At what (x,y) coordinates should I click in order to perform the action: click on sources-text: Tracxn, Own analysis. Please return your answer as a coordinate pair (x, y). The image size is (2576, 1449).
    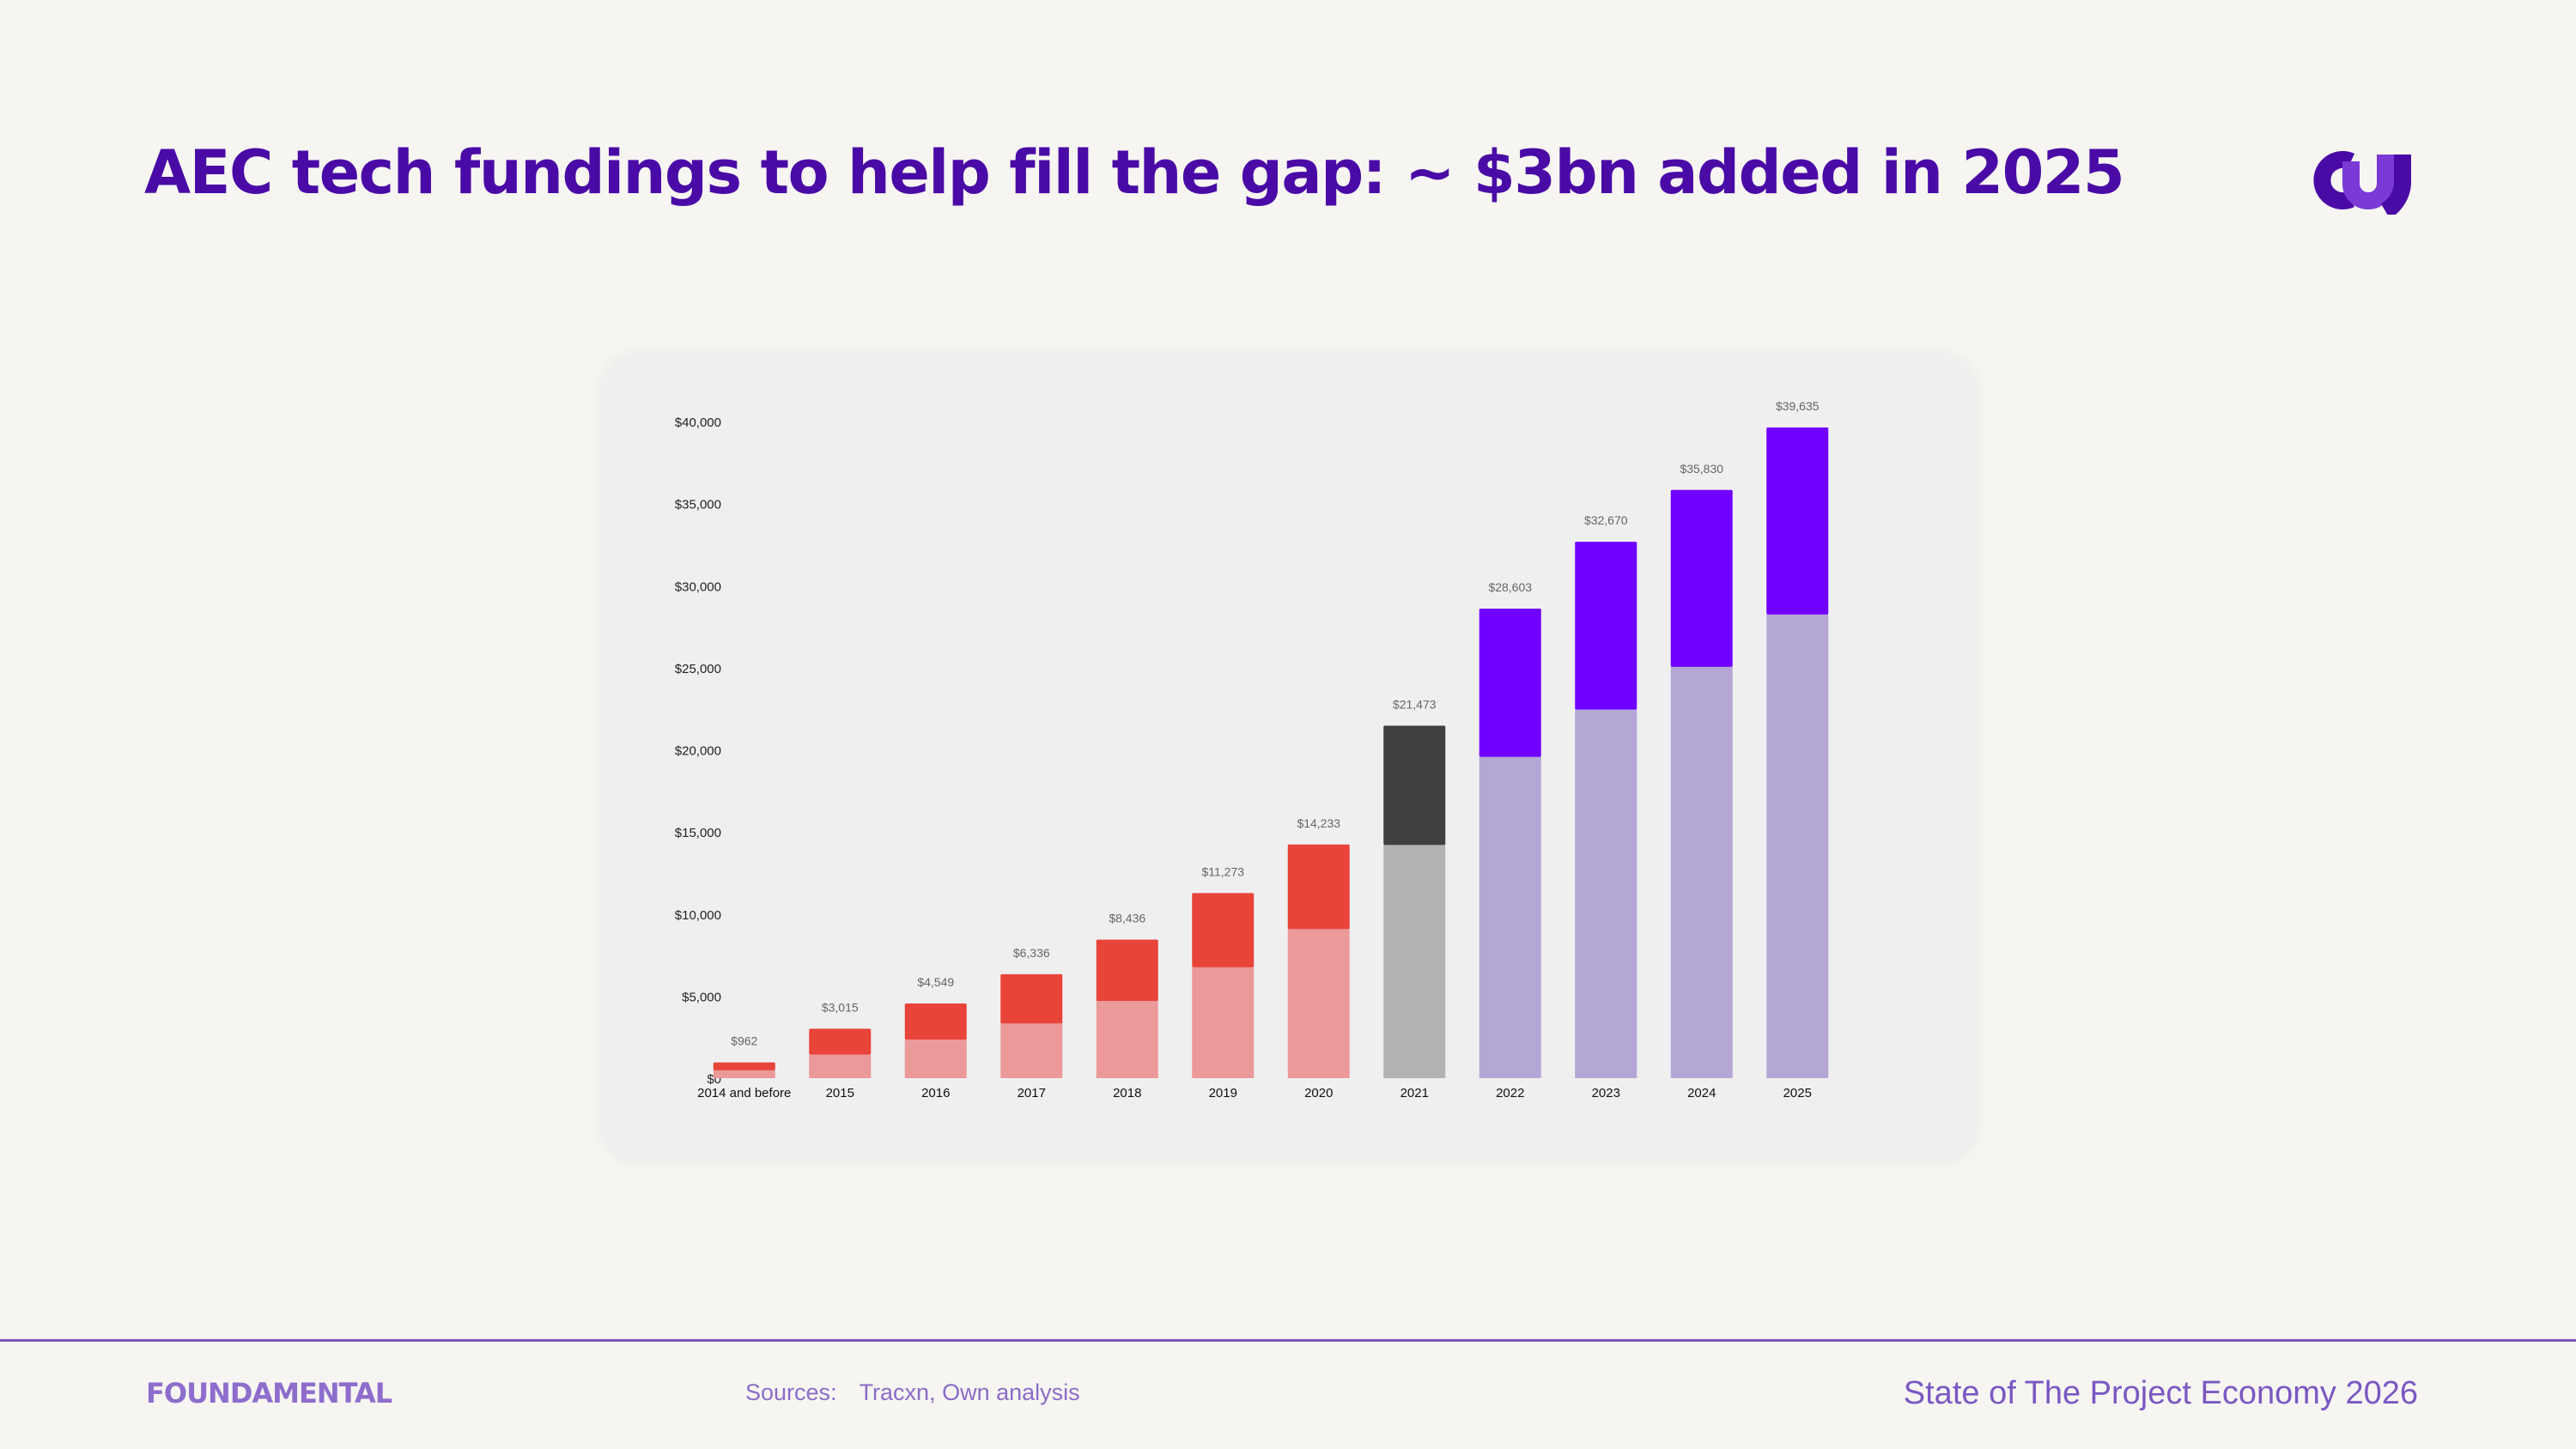
    Looking at the image, I should click on (969, 1392).